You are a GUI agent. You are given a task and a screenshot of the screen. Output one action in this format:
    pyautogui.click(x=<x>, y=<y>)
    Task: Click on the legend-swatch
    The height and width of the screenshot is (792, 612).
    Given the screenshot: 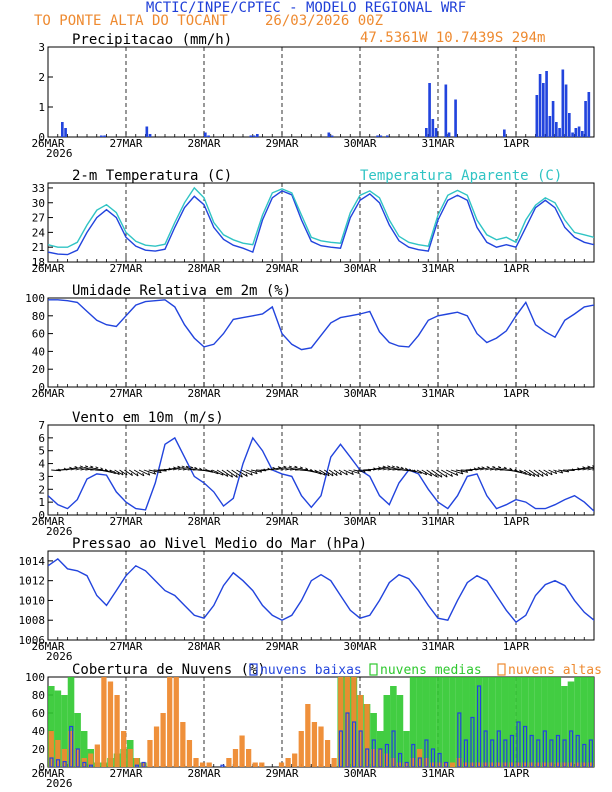 What is the action you would take?
    pyautogui.click(x=253, y=669)
    